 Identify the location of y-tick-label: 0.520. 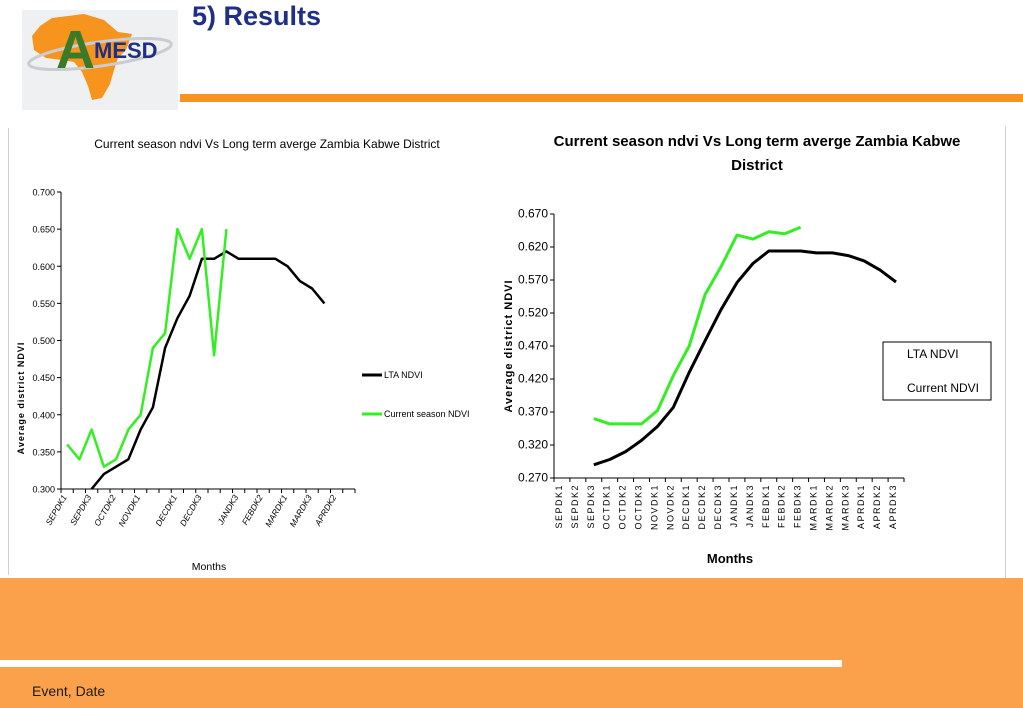
(533, 313).